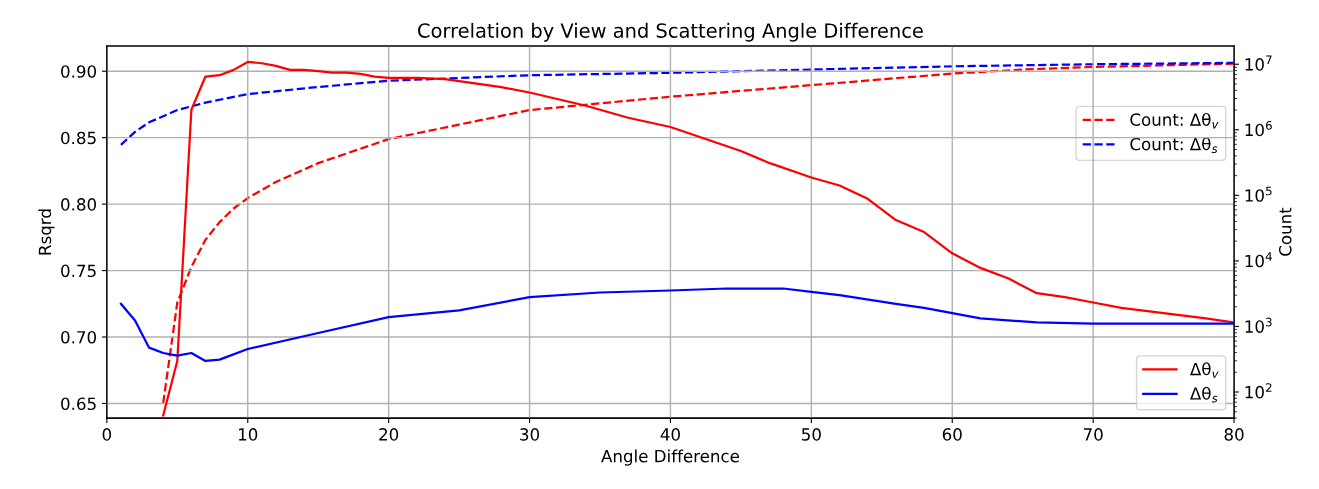 The width and height of the screenshot is (1319, 489). I want to click on y-tick-label: 0.65, so click(78, 404).